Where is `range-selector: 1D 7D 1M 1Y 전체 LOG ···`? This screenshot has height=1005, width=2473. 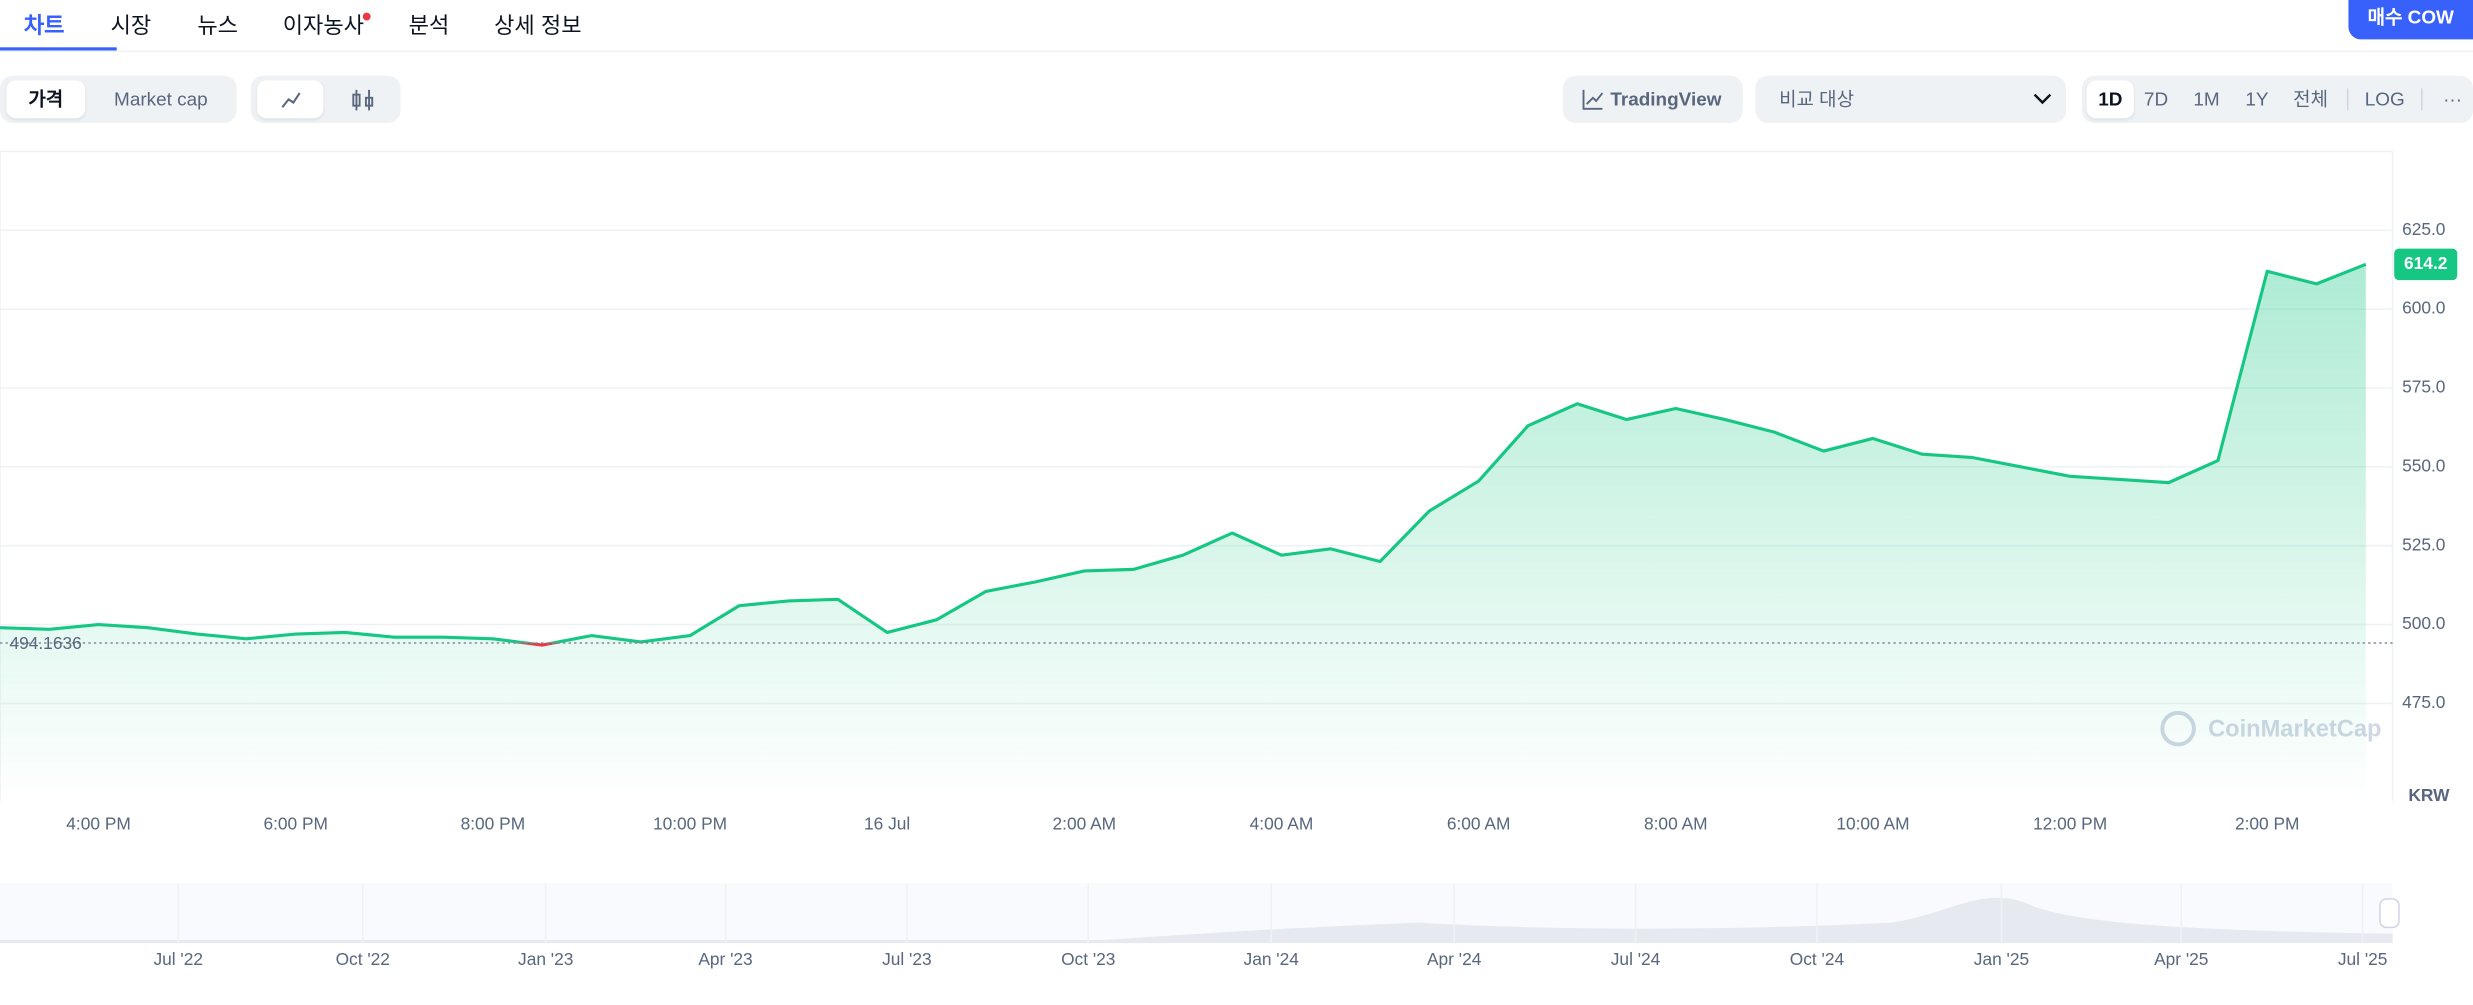 range-selector: 1D 7D 1M 1Y 전체 LOG ··· is located at coordinates (2277, 99).